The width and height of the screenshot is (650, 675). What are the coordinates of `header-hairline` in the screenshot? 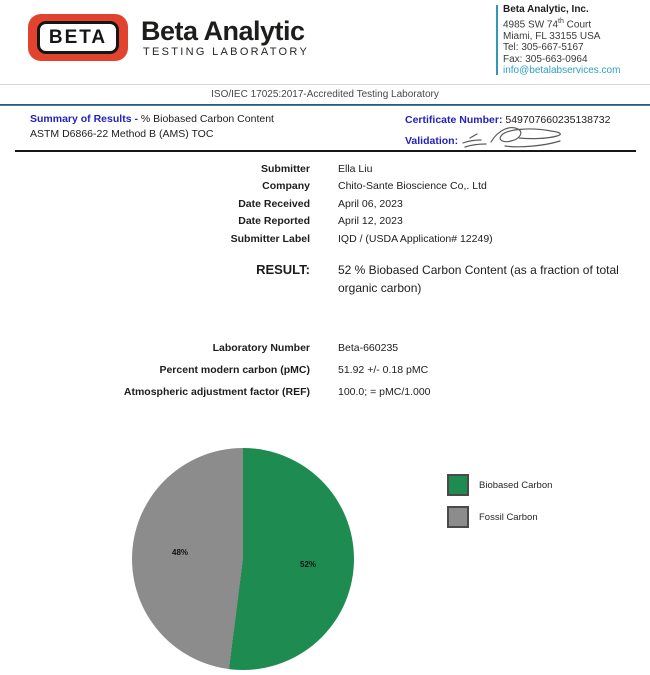 It's located at (325, 84).